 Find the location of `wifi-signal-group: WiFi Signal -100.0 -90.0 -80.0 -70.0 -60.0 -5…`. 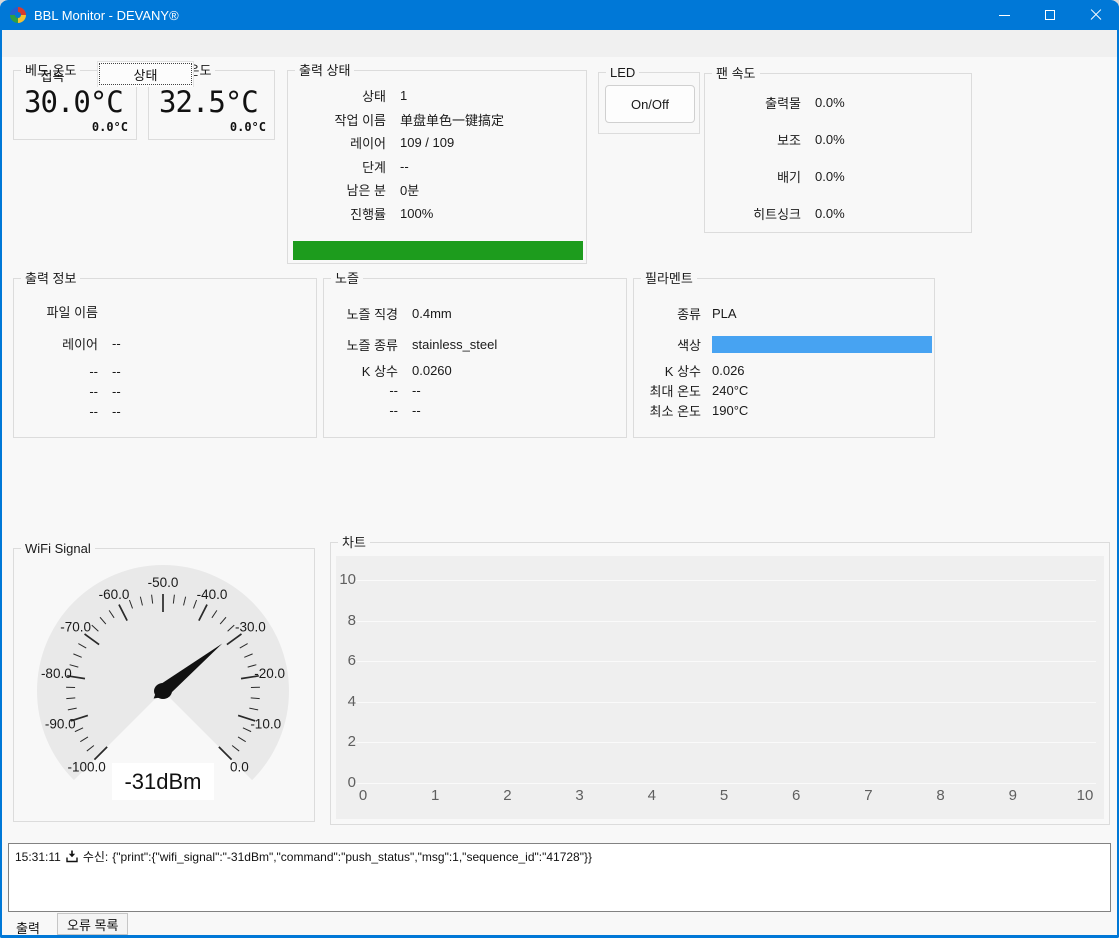

wifi-signal-group: WiFi Signal -100.0 -90.0 -80.0 -70.0 -60.0 -5… is located at coordinates (164, 681).